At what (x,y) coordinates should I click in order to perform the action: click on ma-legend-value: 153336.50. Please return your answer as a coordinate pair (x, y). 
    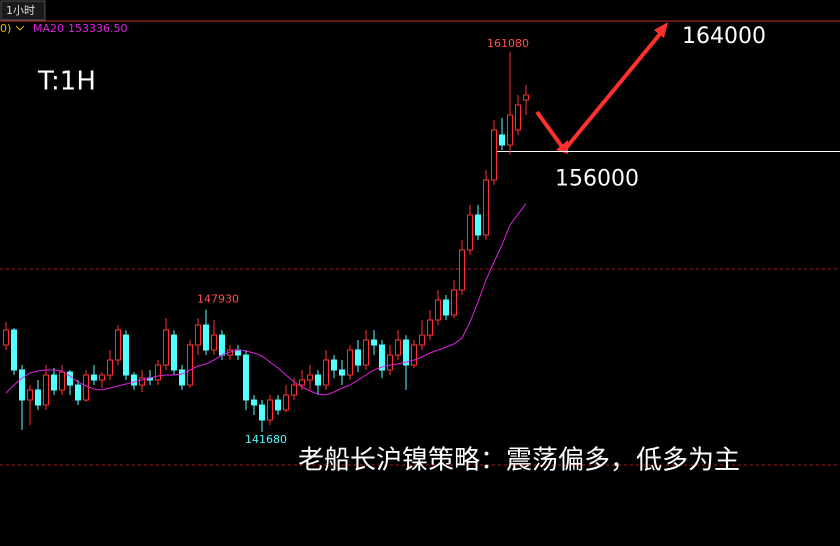
    Looking at the image, I should click on (98, 28).